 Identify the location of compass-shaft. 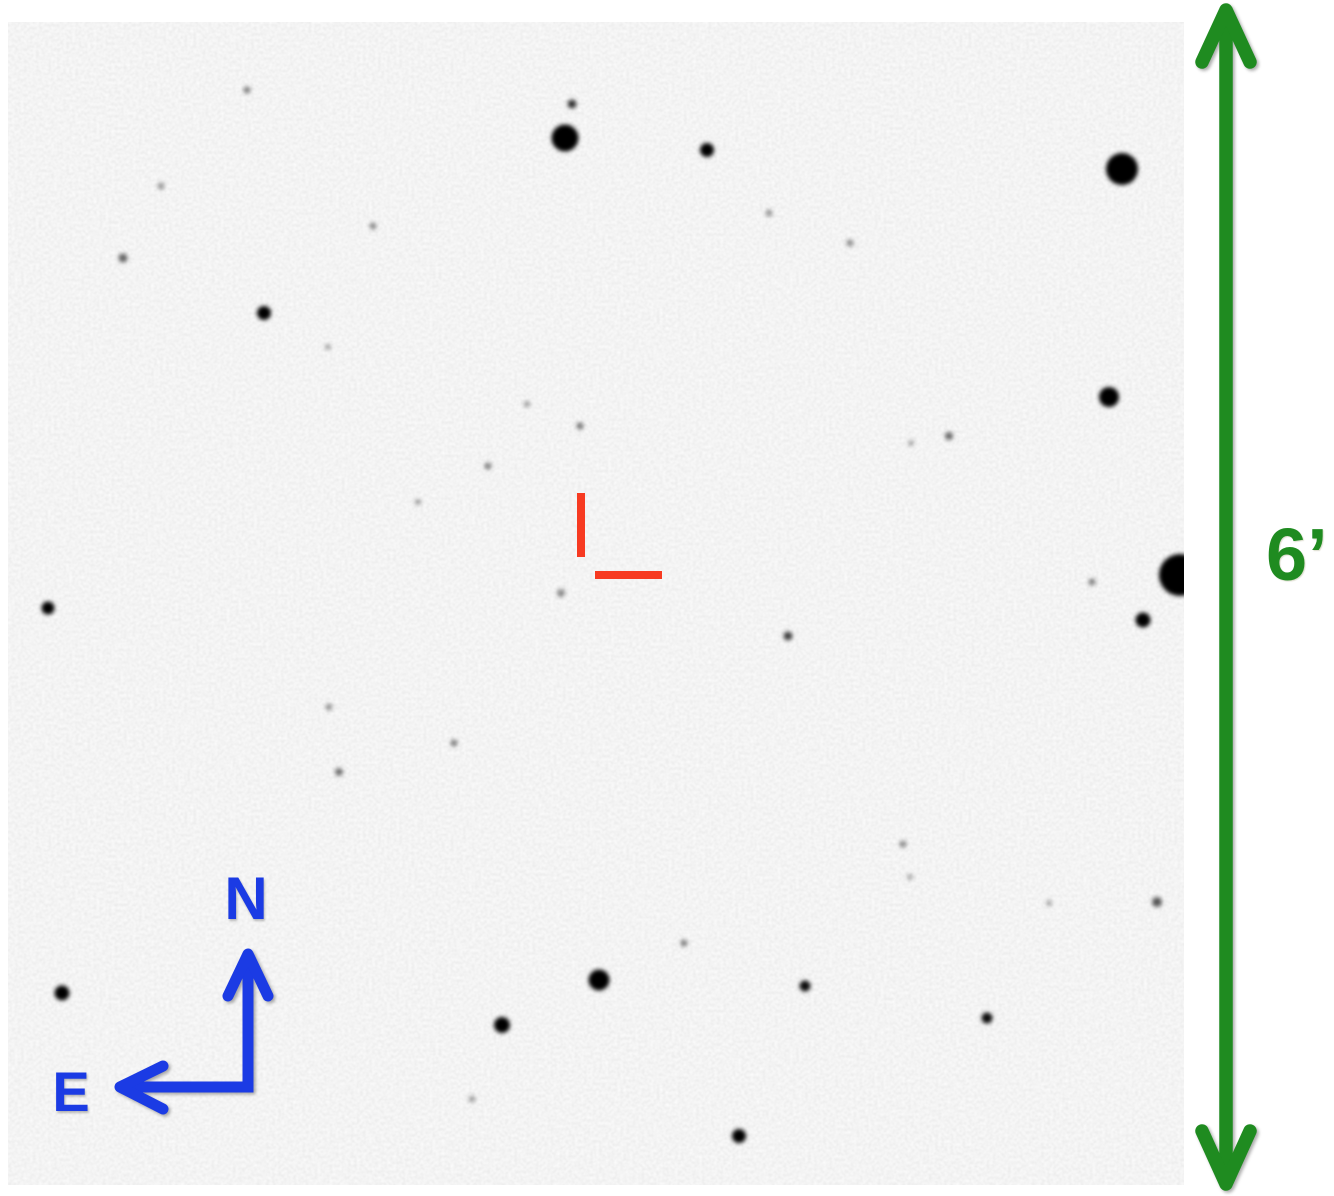
(190, 1025).